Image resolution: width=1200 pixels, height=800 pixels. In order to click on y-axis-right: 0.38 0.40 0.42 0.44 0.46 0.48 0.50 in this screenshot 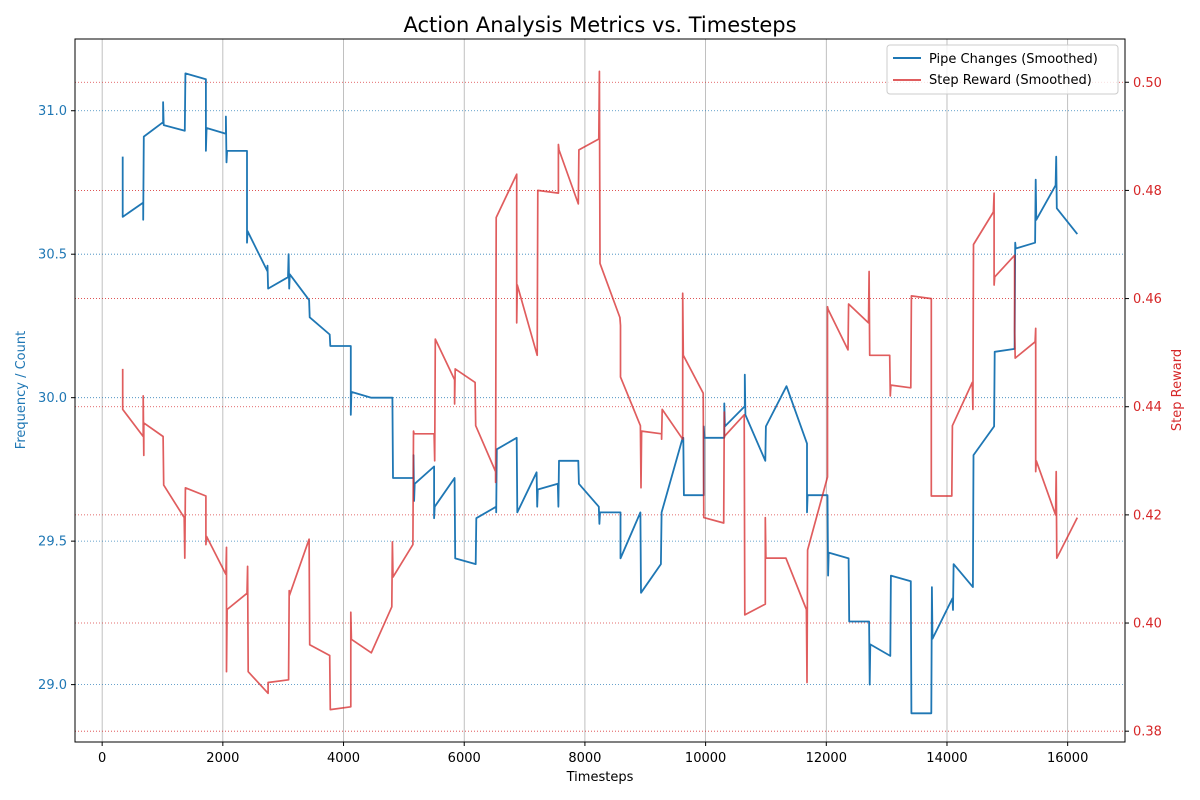, I will do `click(1143, 408)`.